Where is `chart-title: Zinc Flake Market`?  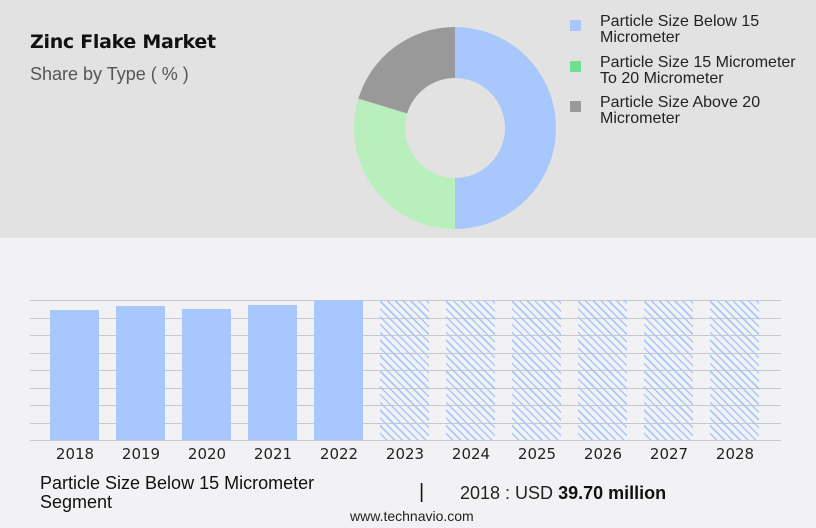
chart-title: Zinc Flake Market is located at coordinates (123, 42).